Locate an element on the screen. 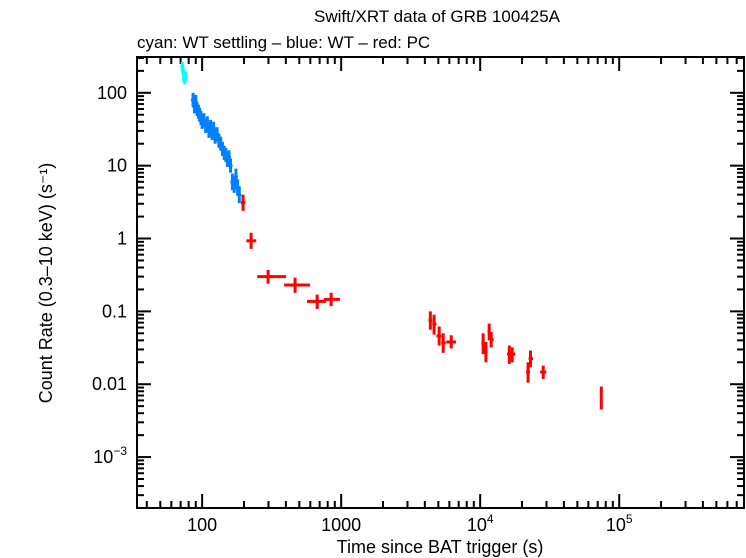  x-tick-label-exponent: 4 is located at coordinates (490, 519).